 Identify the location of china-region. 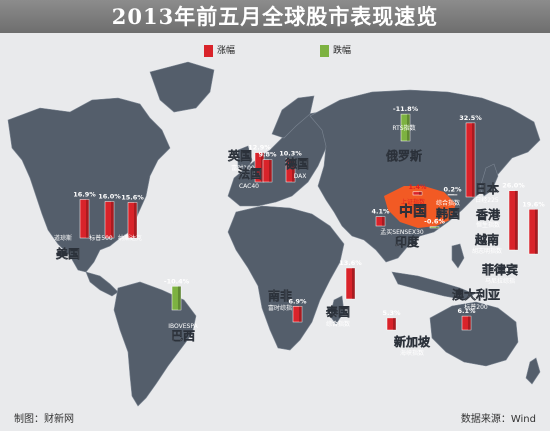
(420, 207).